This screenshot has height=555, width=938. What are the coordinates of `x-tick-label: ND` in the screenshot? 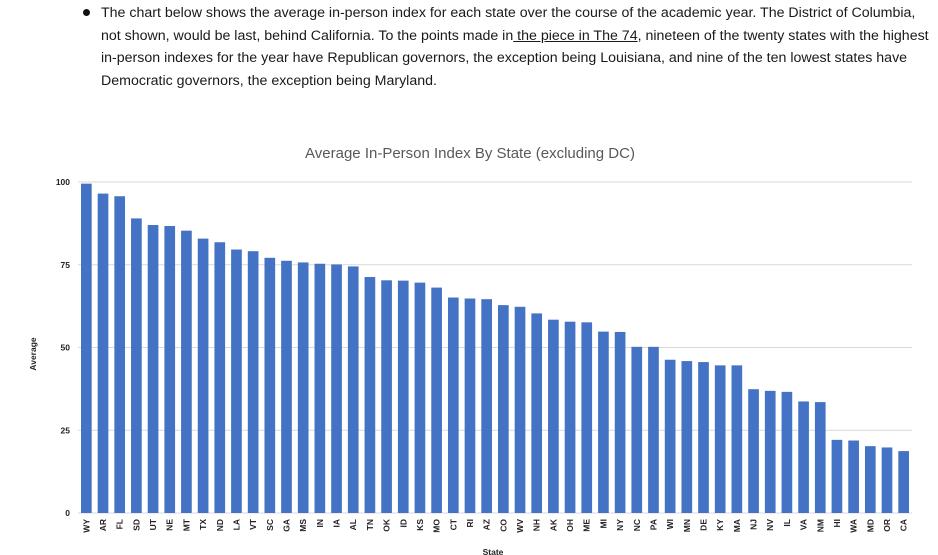 It's located at (220, 525).